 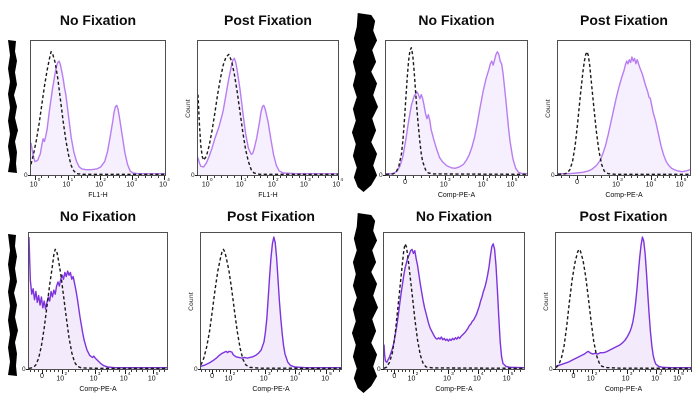 I want to click on x-axis-tick-label: 10⁰, so click(x=207, y=182).